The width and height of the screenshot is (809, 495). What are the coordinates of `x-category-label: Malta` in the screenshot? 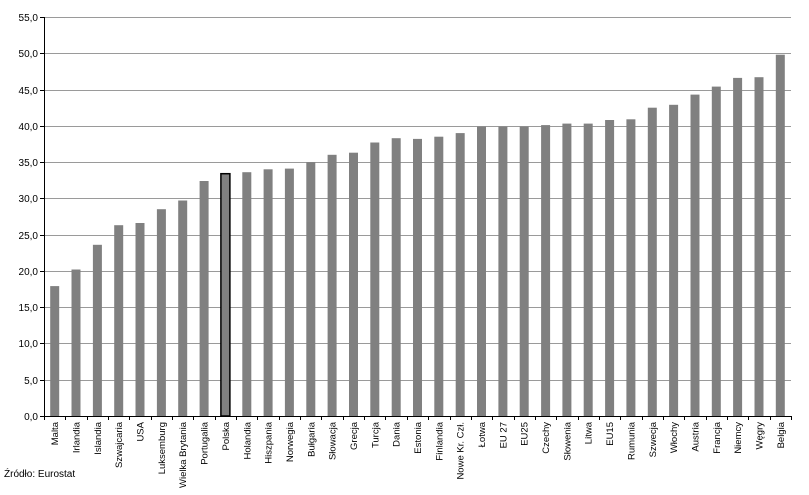 It's located at (55, 433).